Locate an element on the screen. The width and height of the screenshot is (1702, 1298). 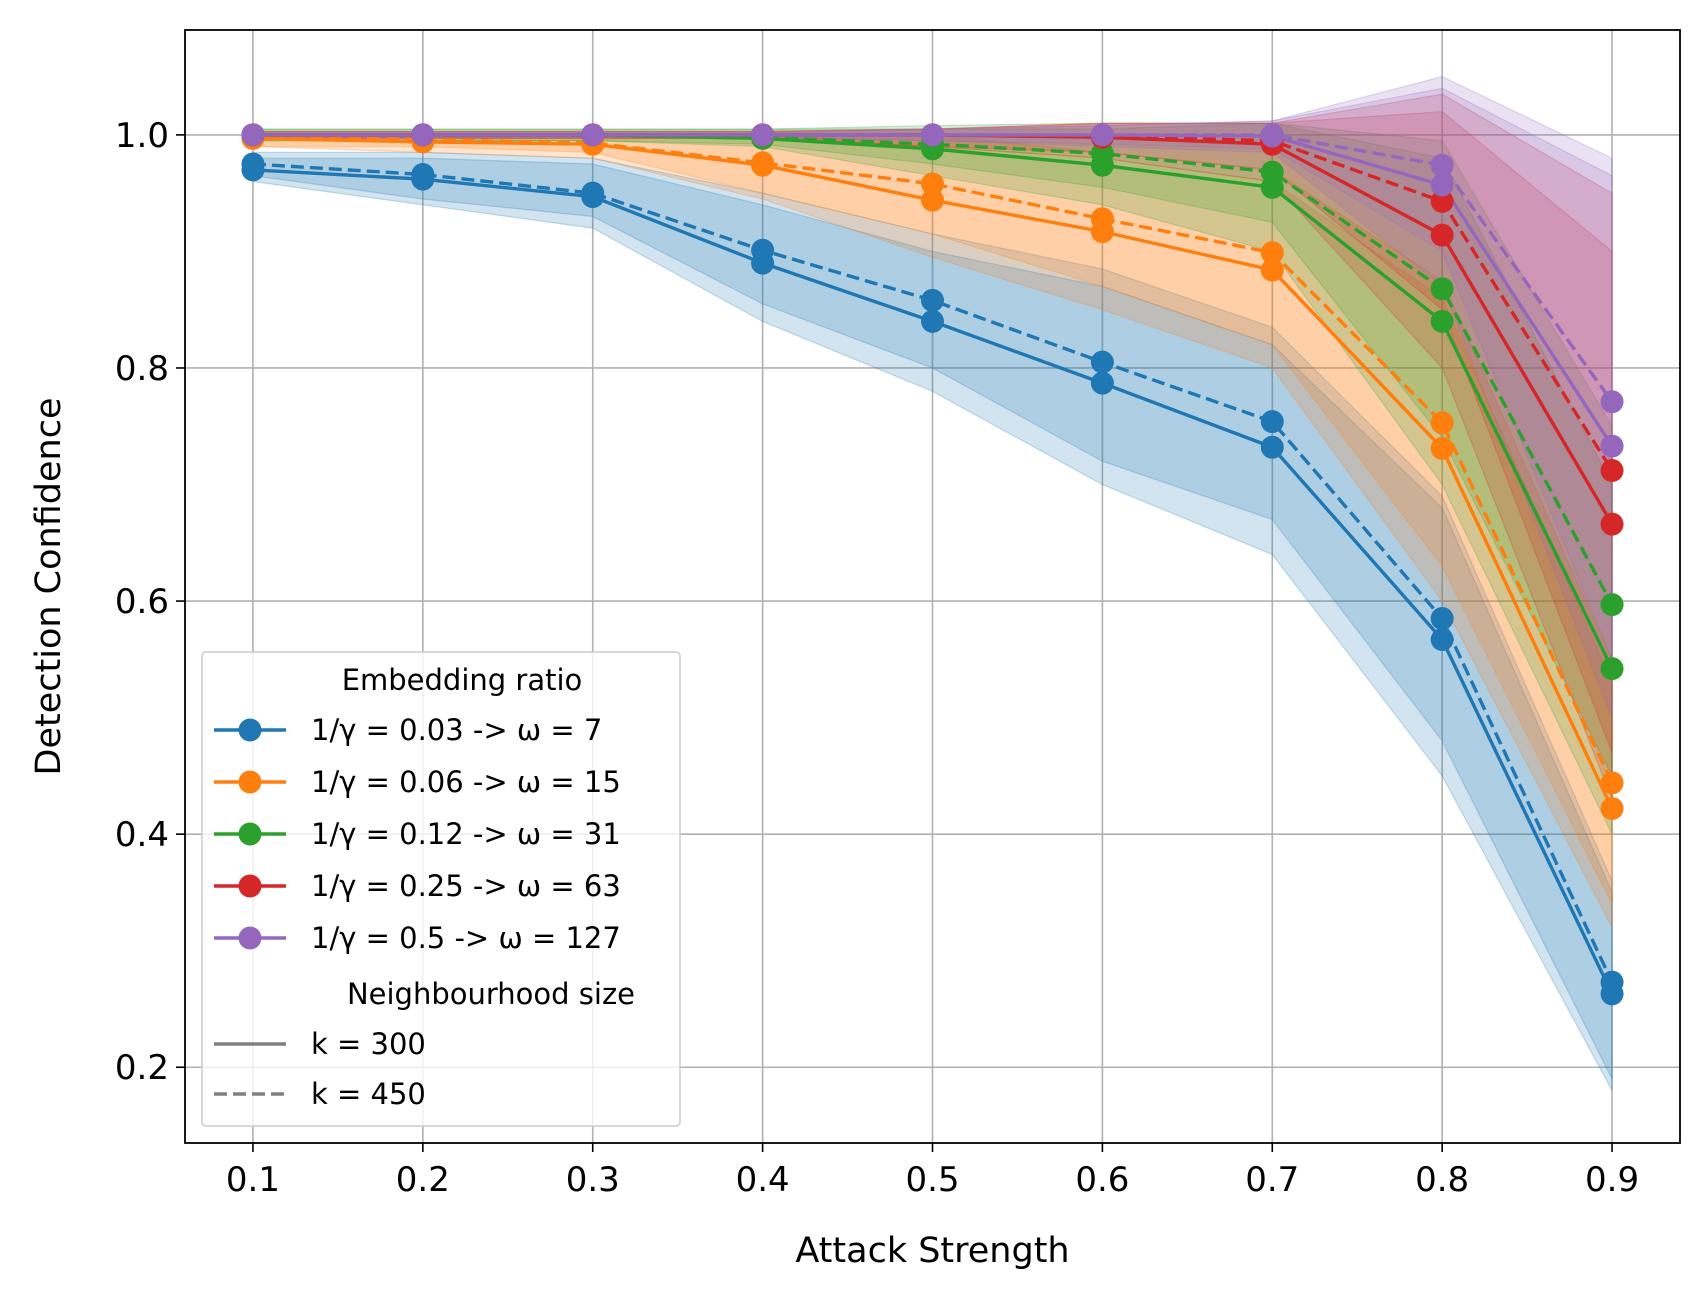
legend-style-label: k = 300 is located at coordinates (368, 1044).